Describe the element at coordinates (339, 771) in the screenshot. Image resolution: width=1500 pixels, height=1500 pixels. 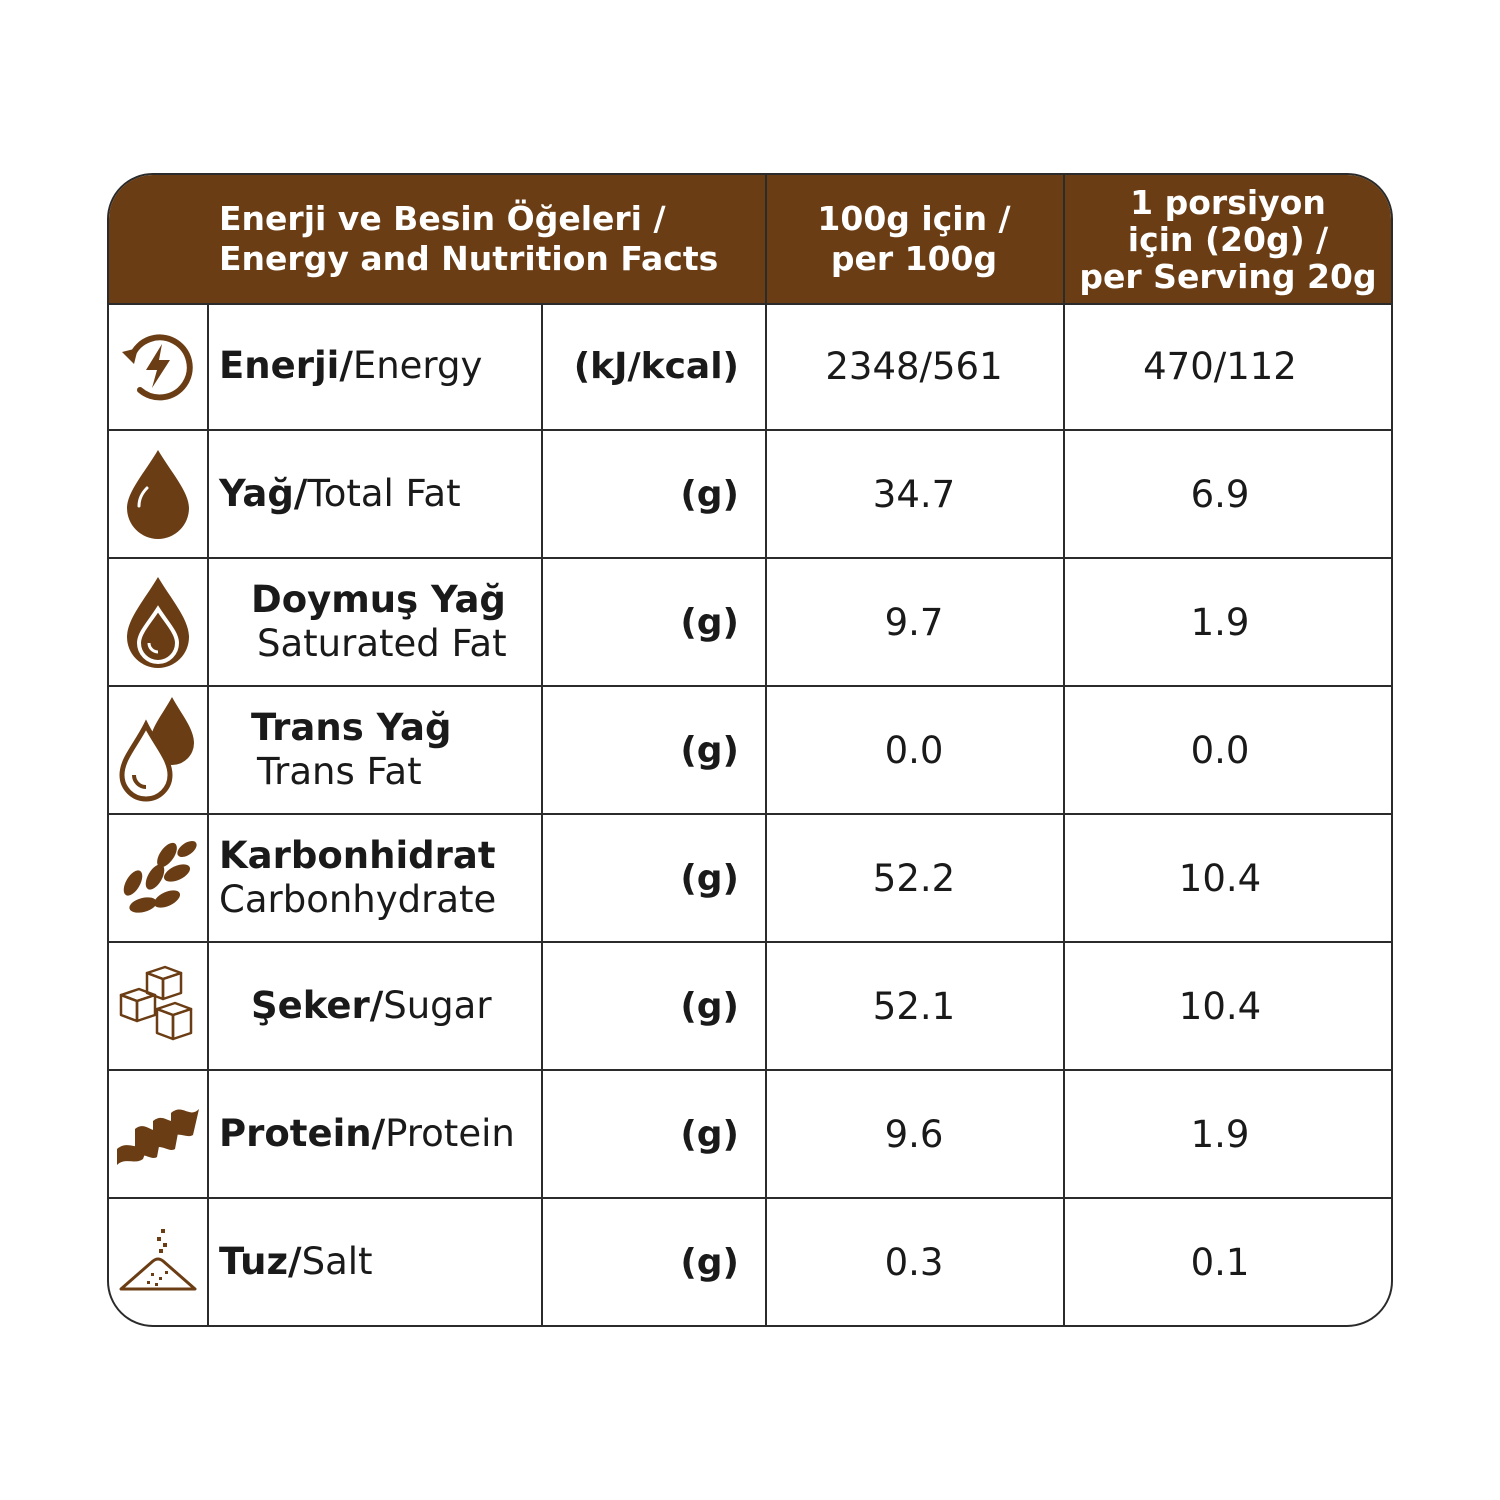
I see `nutrient-name-en: Trans Fat` at that location.